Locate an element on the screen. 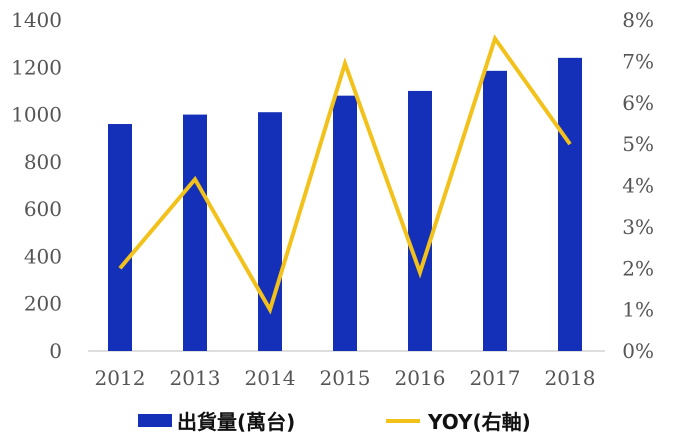 This screenshot has height=440, width=680. right-tick-label: 7% is located at coordinates (638, 61).